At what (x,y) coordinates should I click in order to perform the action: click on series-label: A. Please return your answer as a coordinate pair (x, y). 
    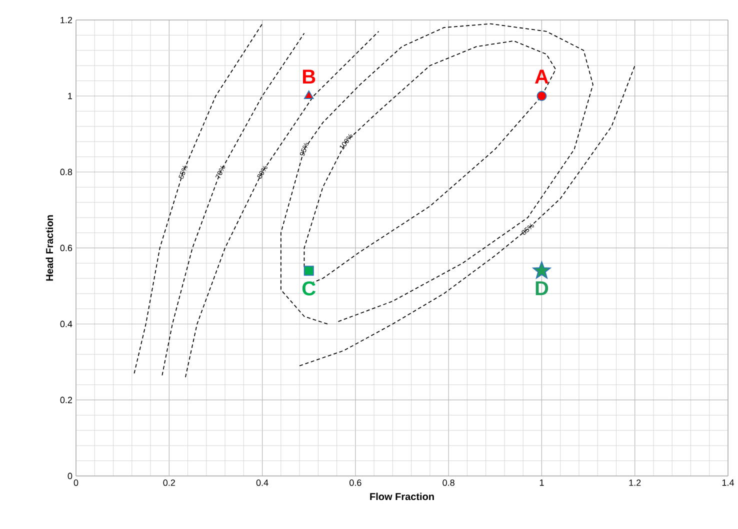
    Looking at the image, I should click on (541, 77).